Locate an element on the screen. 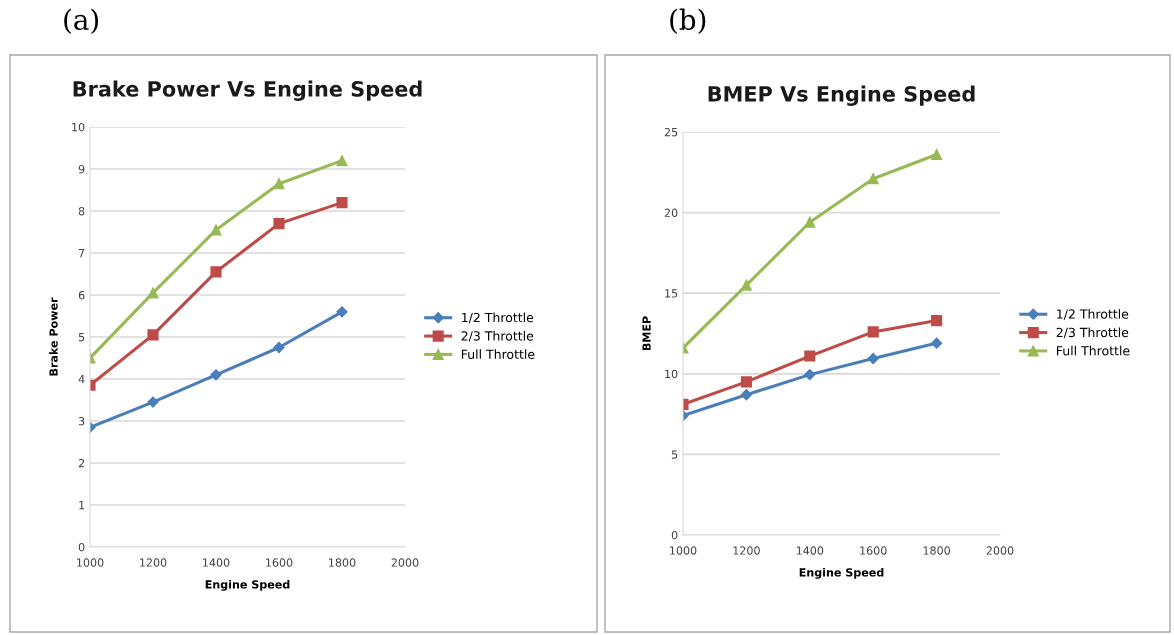 The image size is (1174, 635). y-tick-label: 20 is located at coordinates (671, 212).